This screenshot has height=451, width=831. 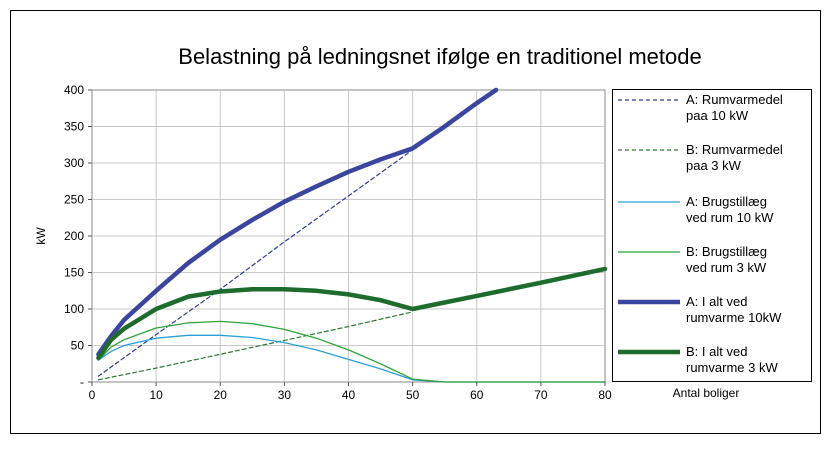 I want to click on y-tick-label: 150, so click(x=74, y=273).